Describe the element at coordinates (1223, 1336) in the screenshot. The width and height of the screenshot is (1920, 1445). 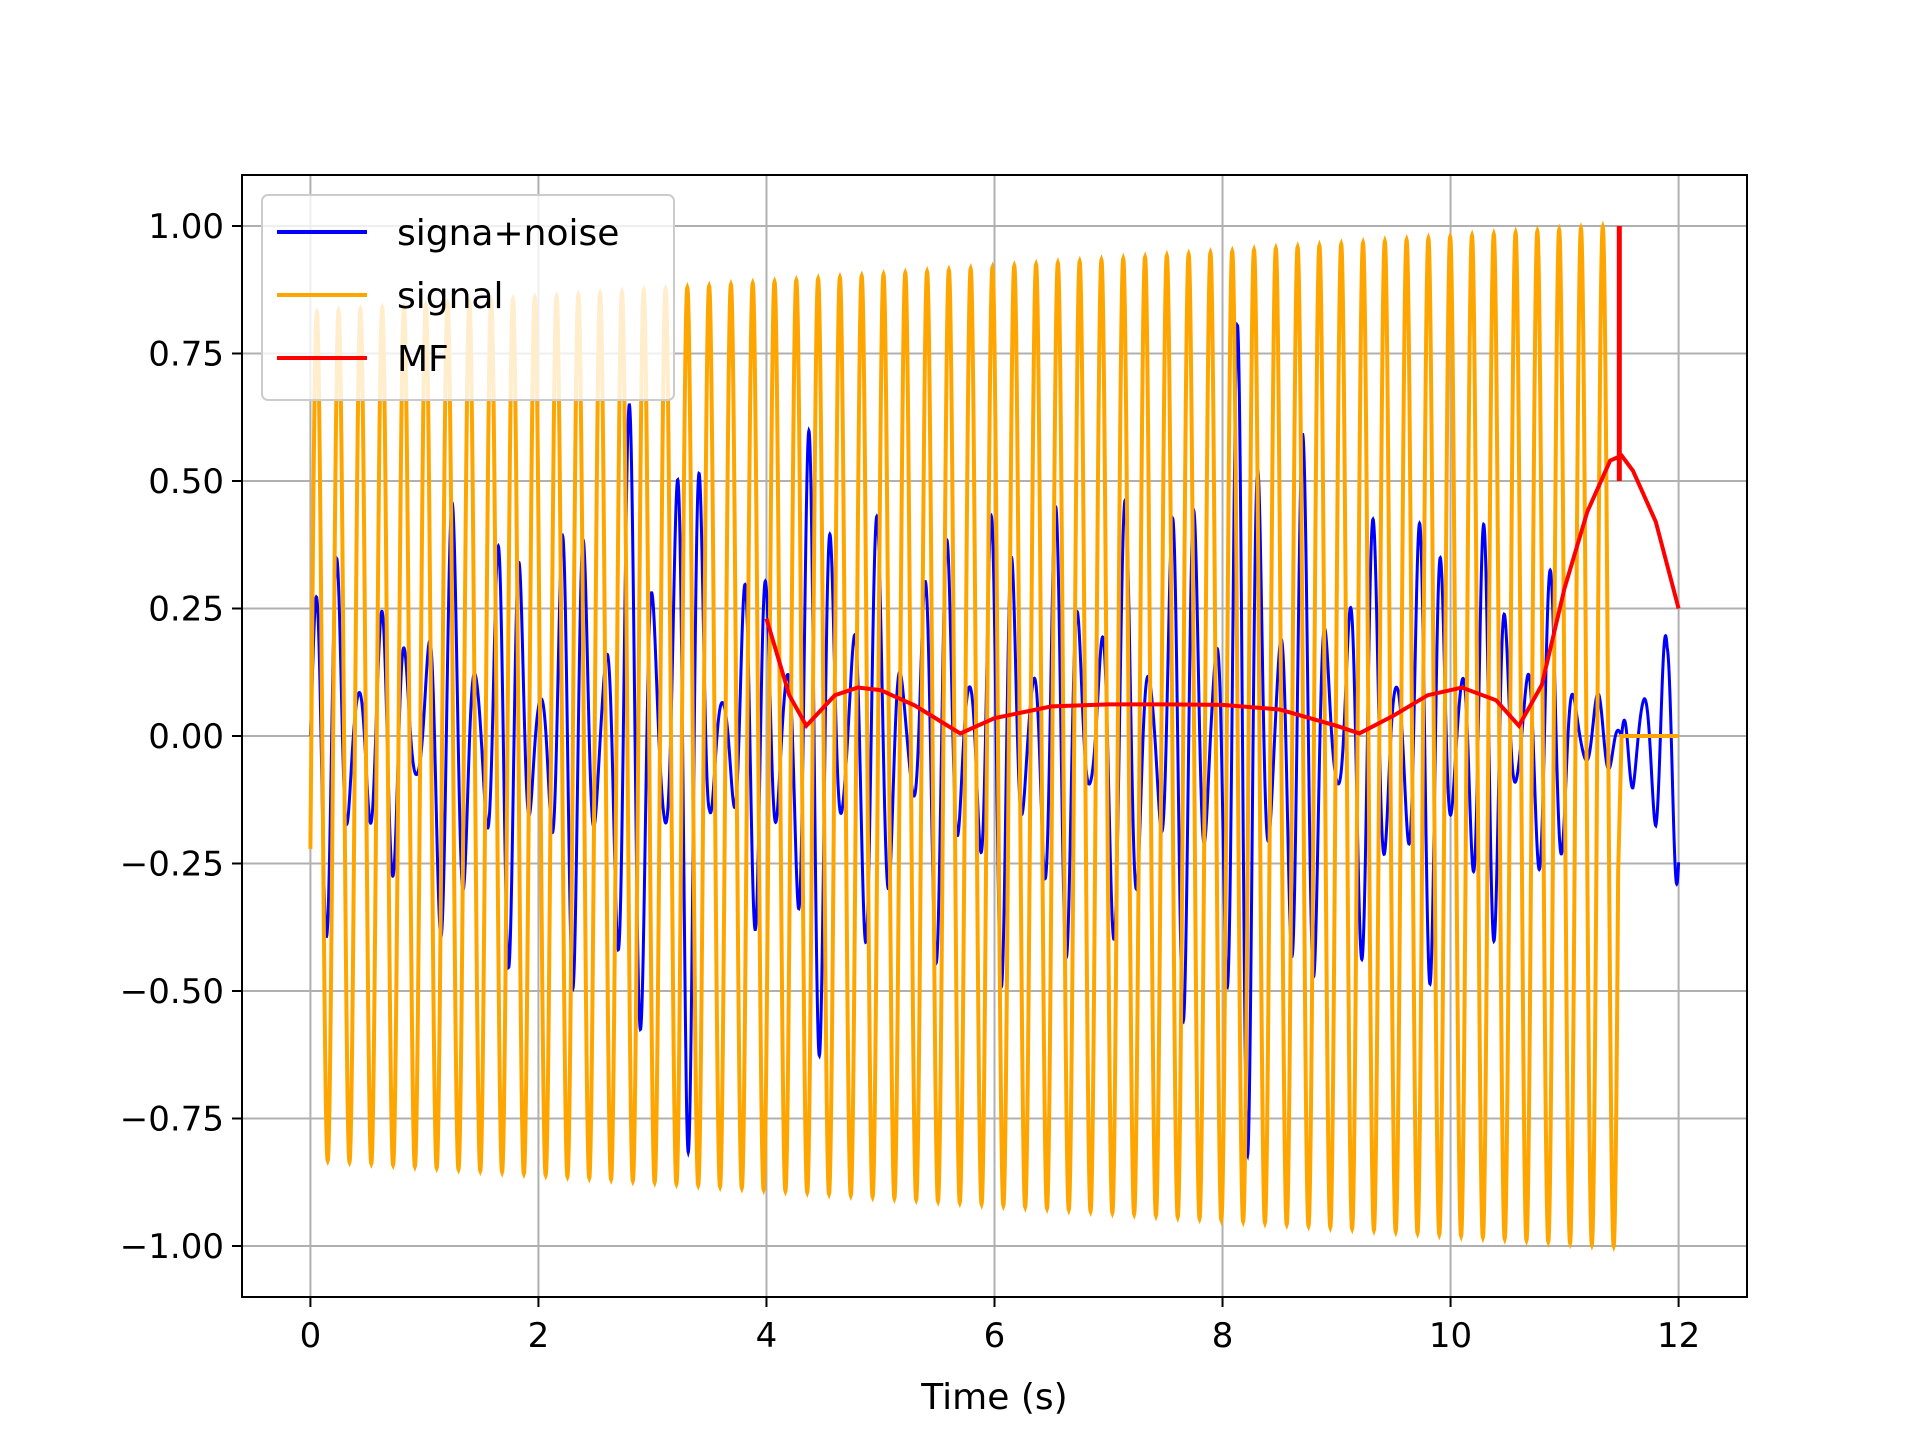
I see `x-tick-label: 8` at that location.